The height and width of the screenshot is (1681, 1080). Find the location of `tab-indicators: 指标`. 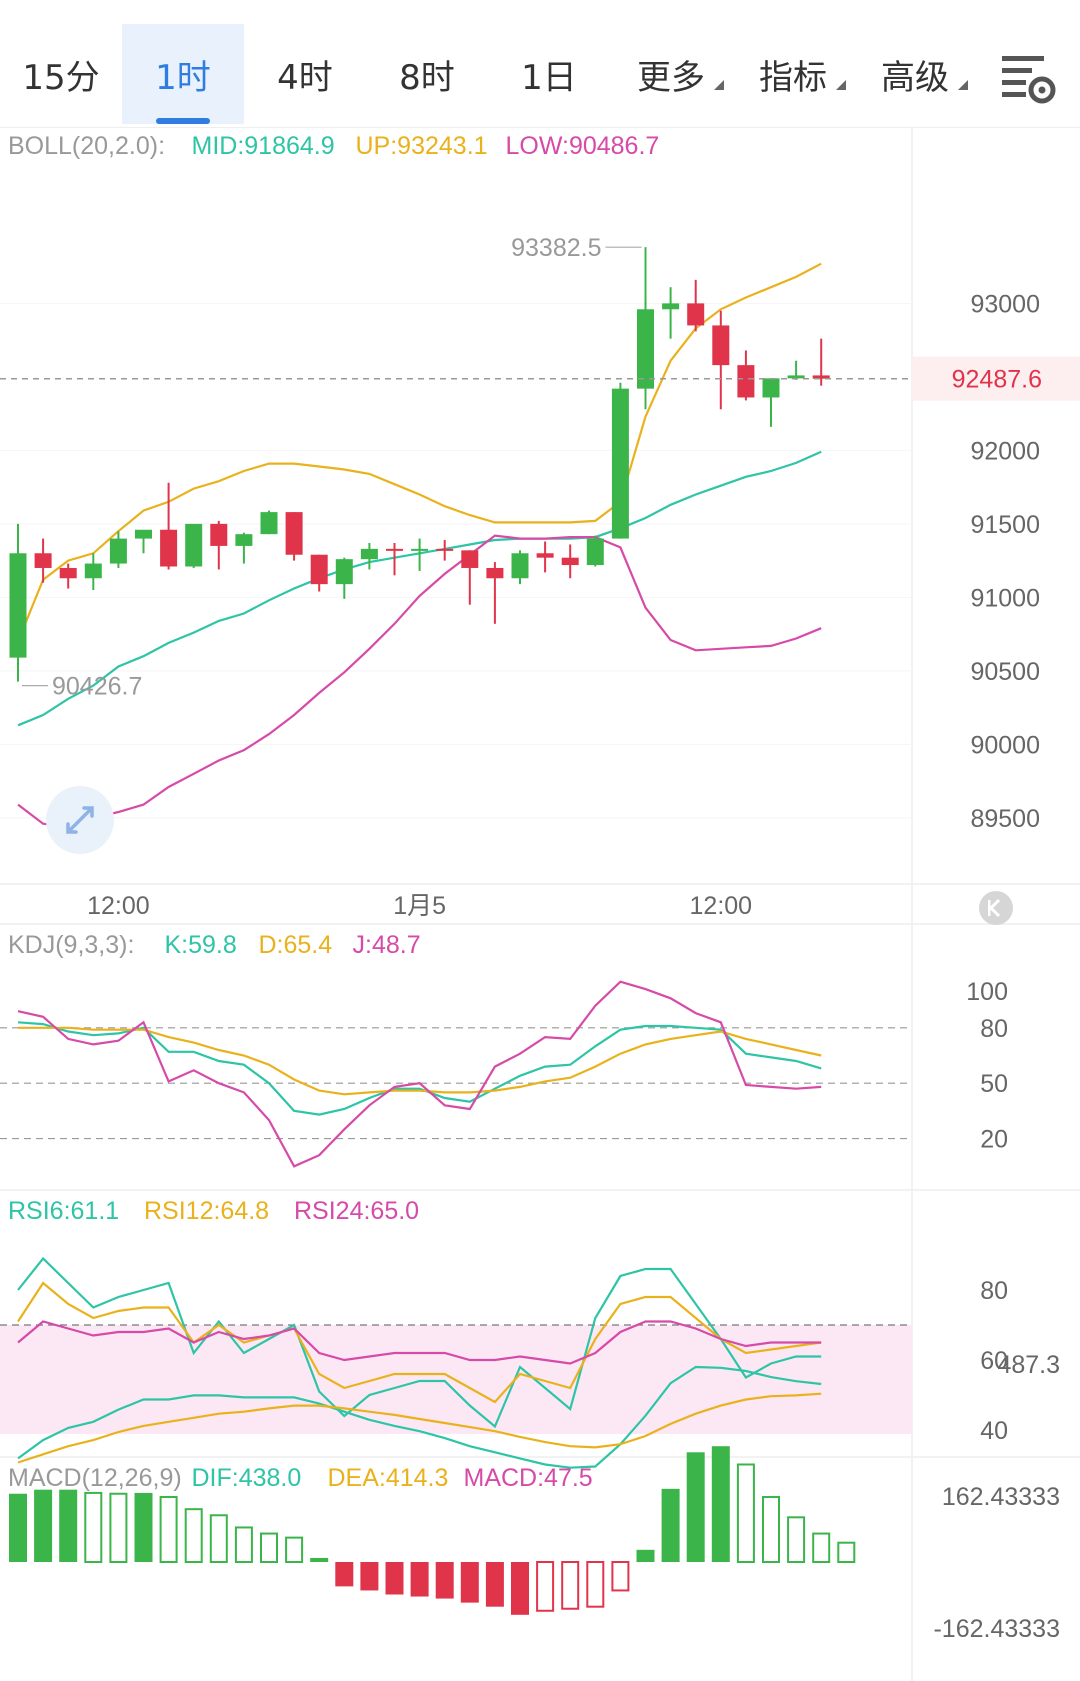

tab-indicators: 指标 is located at coordinates (793, 74).